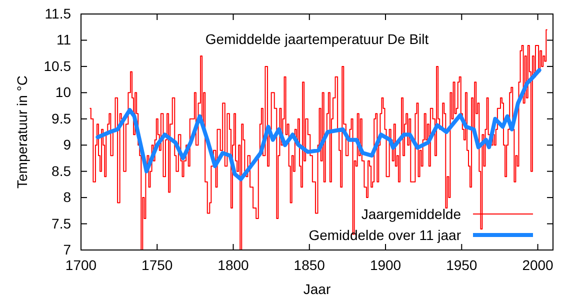 This screenshot has width=570, height=300. I want to click on y-tick-label: 10.5, so click(58, 66).